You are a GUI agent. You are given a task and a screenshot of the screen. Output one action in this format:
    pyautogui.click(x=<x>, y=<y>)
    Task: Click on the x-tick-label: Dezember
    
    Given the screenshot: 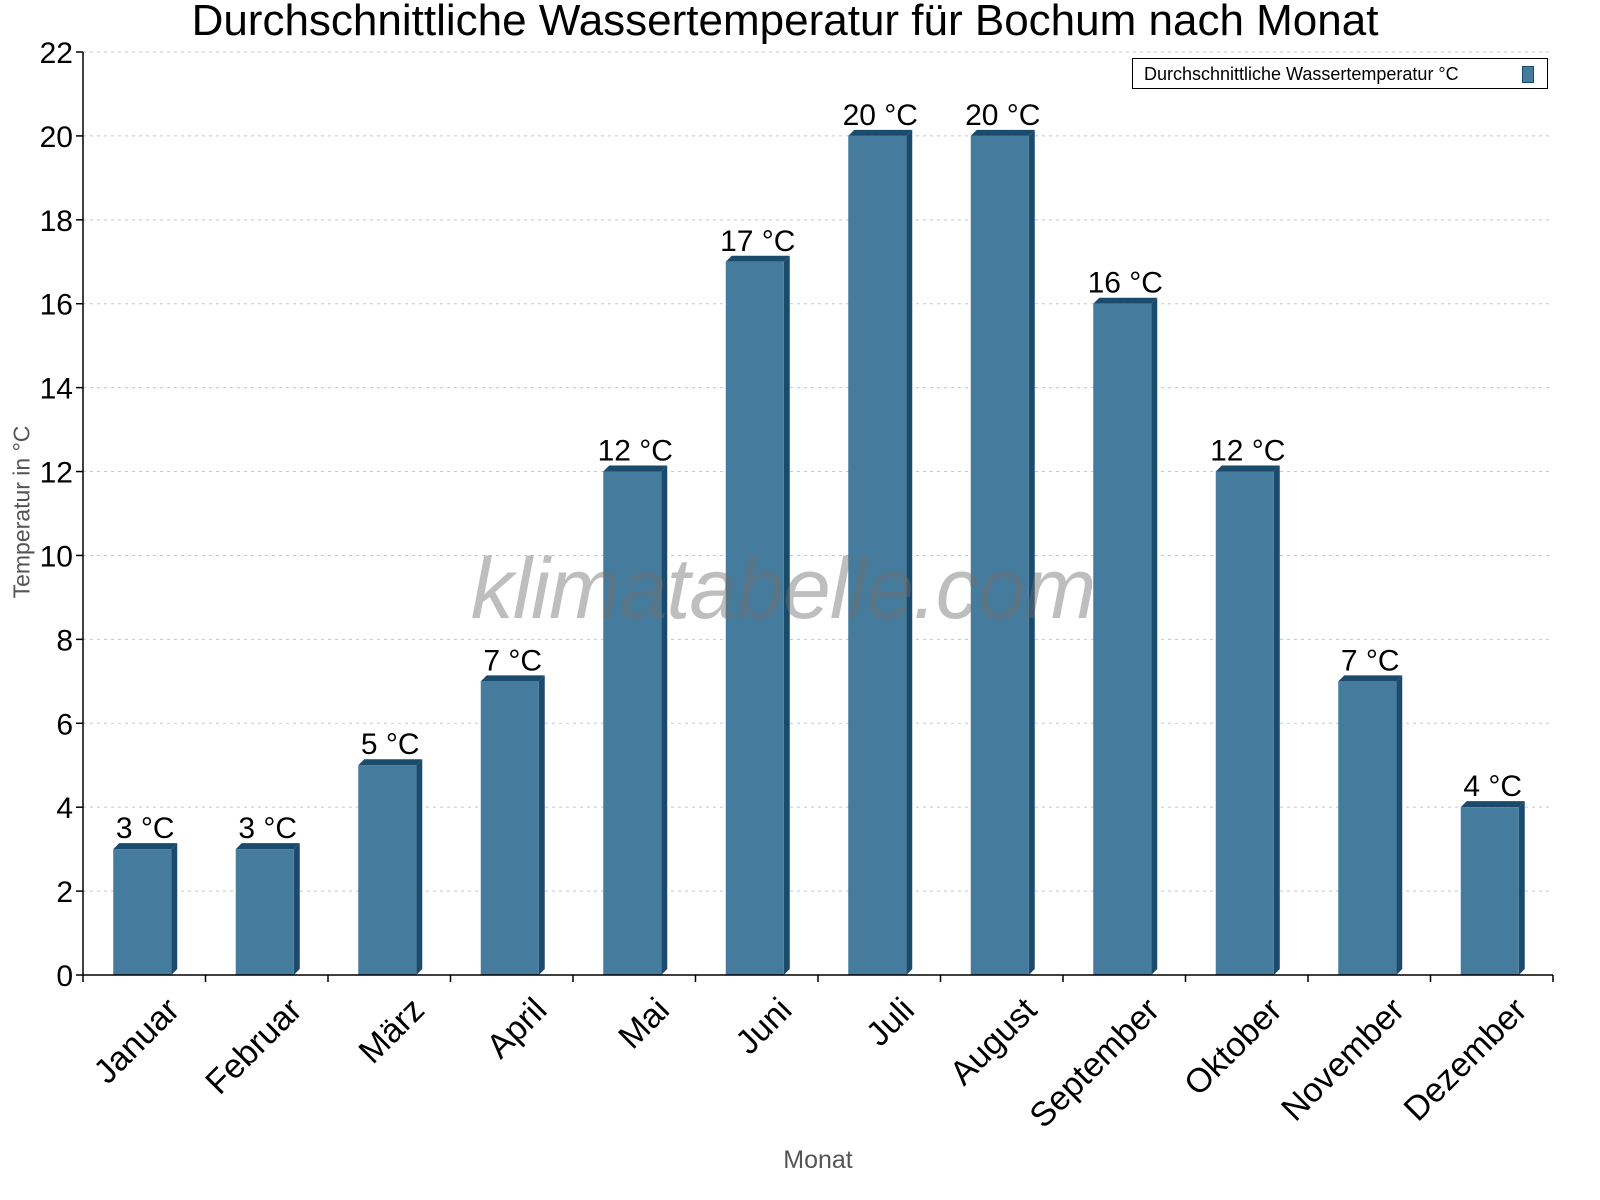 What is the action you would take?
    pyautogui.click(x=1466, y=1060)
    